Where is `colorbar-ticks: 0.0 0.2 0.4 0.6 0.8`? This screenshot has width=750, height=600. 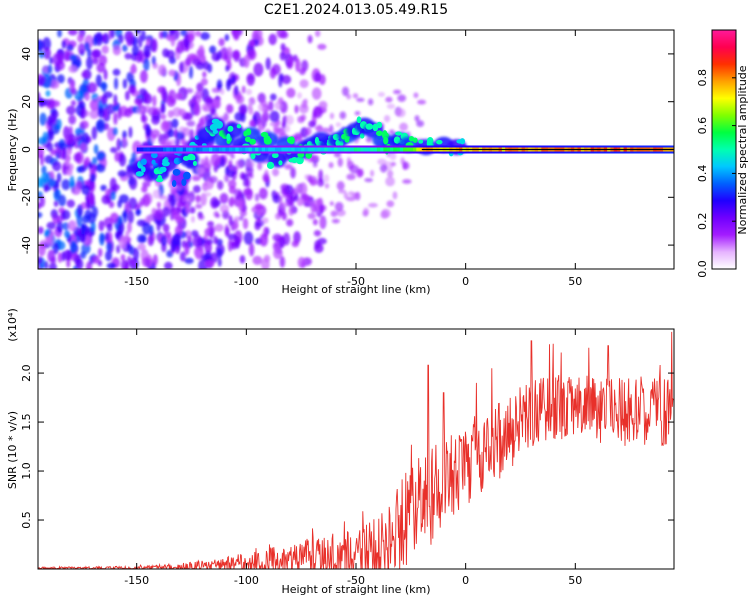 colorbar-ticks: 0.0 0.2 0.4 0.6 0.8 is located at coordinates (716, 173).